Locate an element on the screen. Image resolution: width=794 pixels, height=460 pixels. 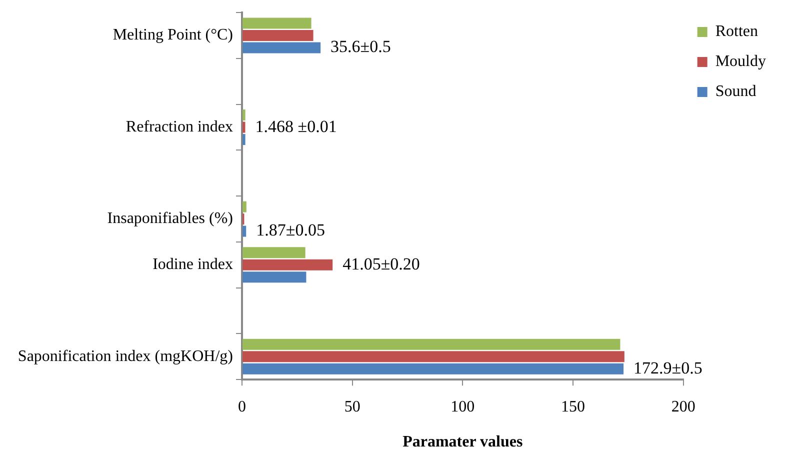
x-tick-label: 150 is located at coordinates (572, 407).